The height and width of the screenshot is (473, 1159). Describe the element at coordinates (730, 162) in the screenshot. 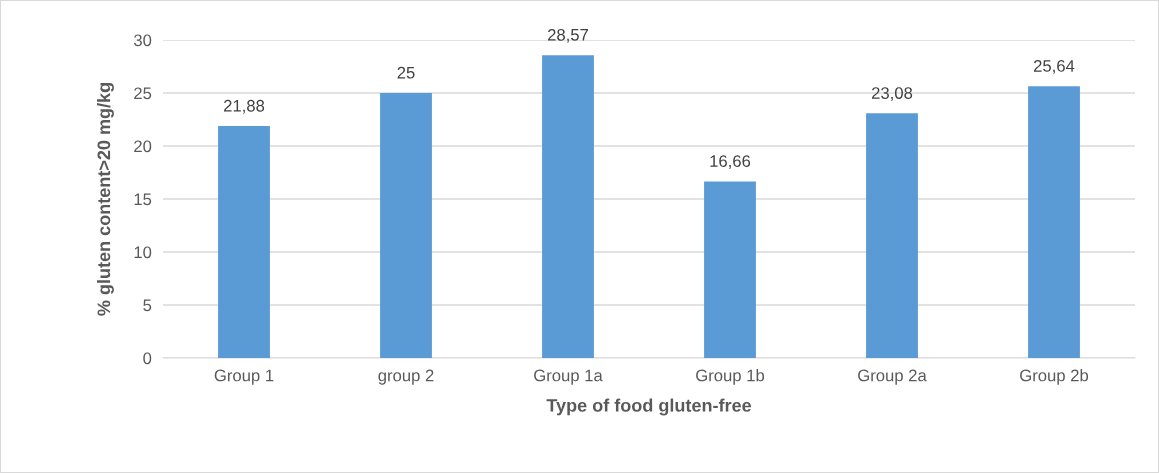

I see `data-label: 16,66` at that location.